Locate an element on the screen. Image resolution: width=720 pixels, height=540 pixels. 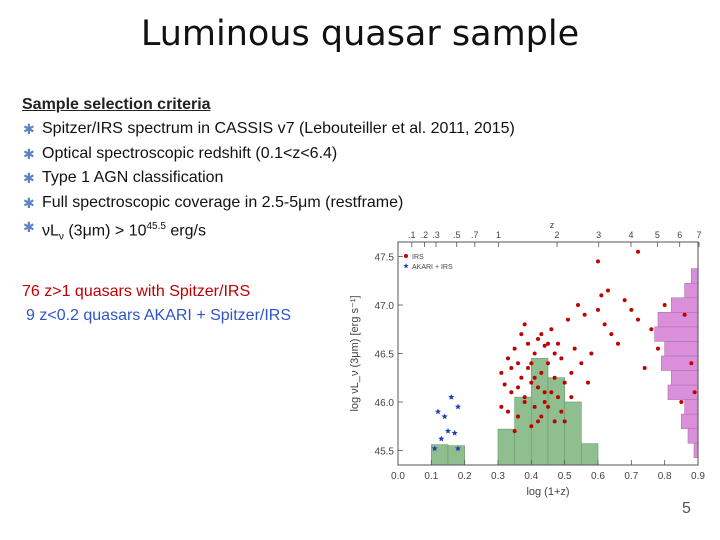
criteria-heading: Sample selection criteria is located at coordinates (116, 104).